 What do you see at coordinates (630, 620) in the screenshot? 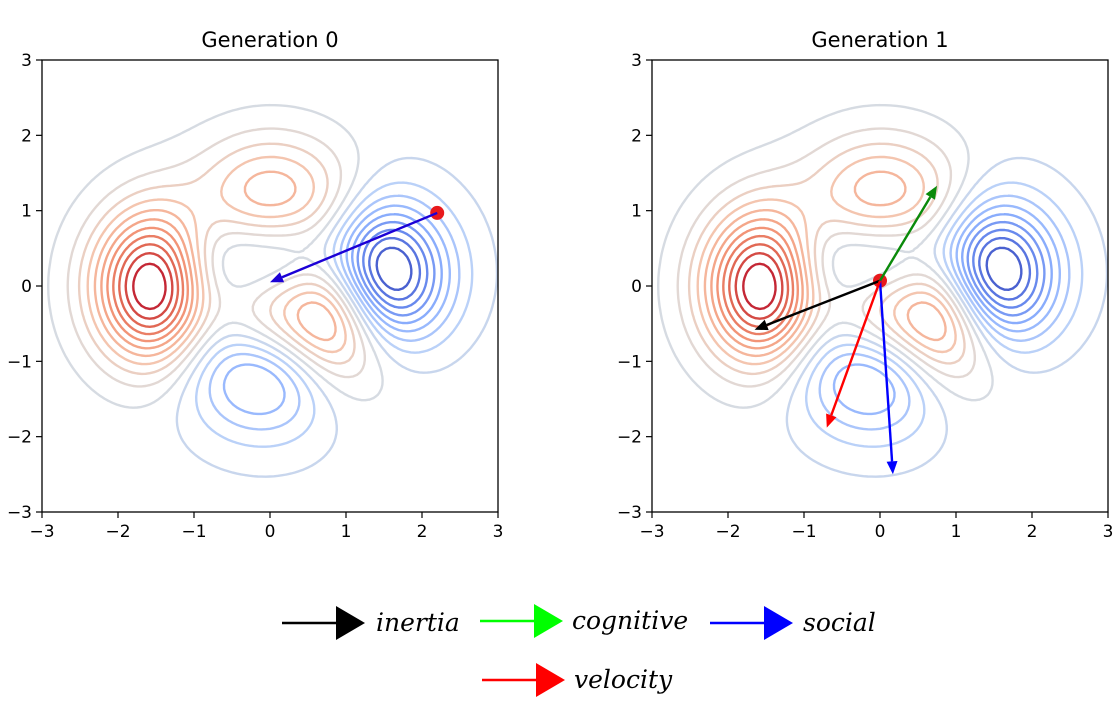
I see `legend-label: cognitive` at bounding box center [630, 620].